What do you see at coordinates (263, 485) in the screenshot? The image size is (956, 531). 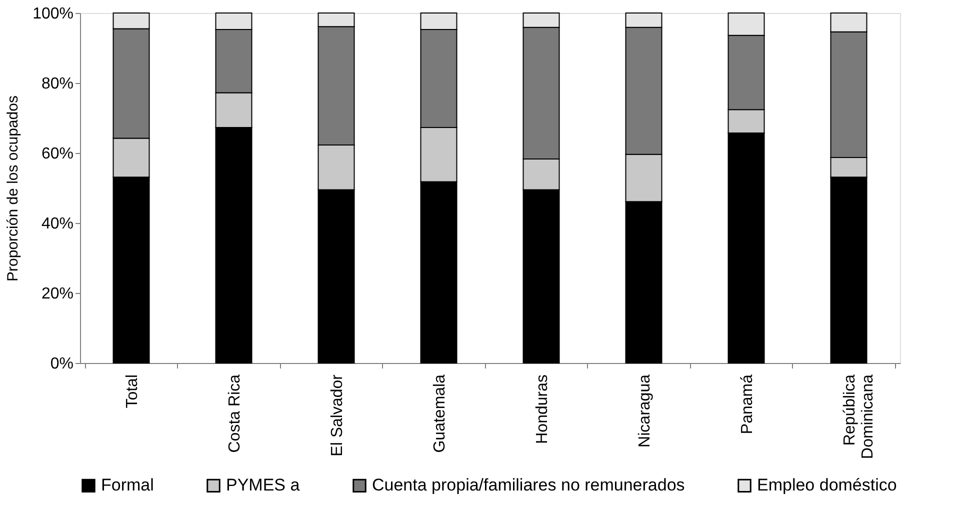 I see `legend-label: PYMES a` at bounding box center [263, 485].